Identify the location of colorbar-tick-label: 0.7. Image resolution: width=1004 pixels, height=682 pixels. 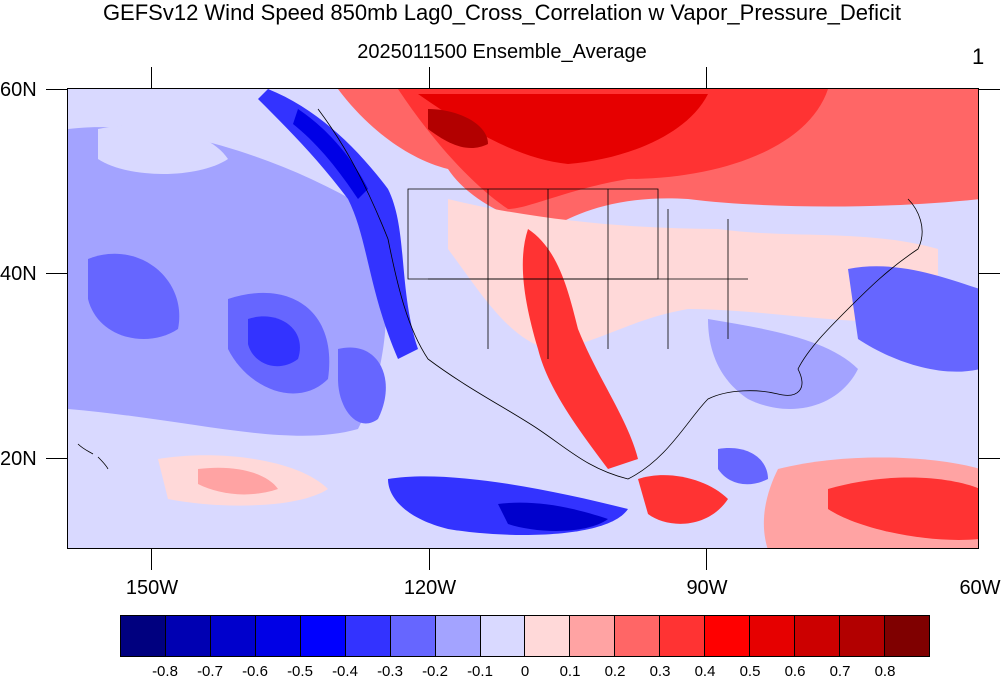
(840, 671).